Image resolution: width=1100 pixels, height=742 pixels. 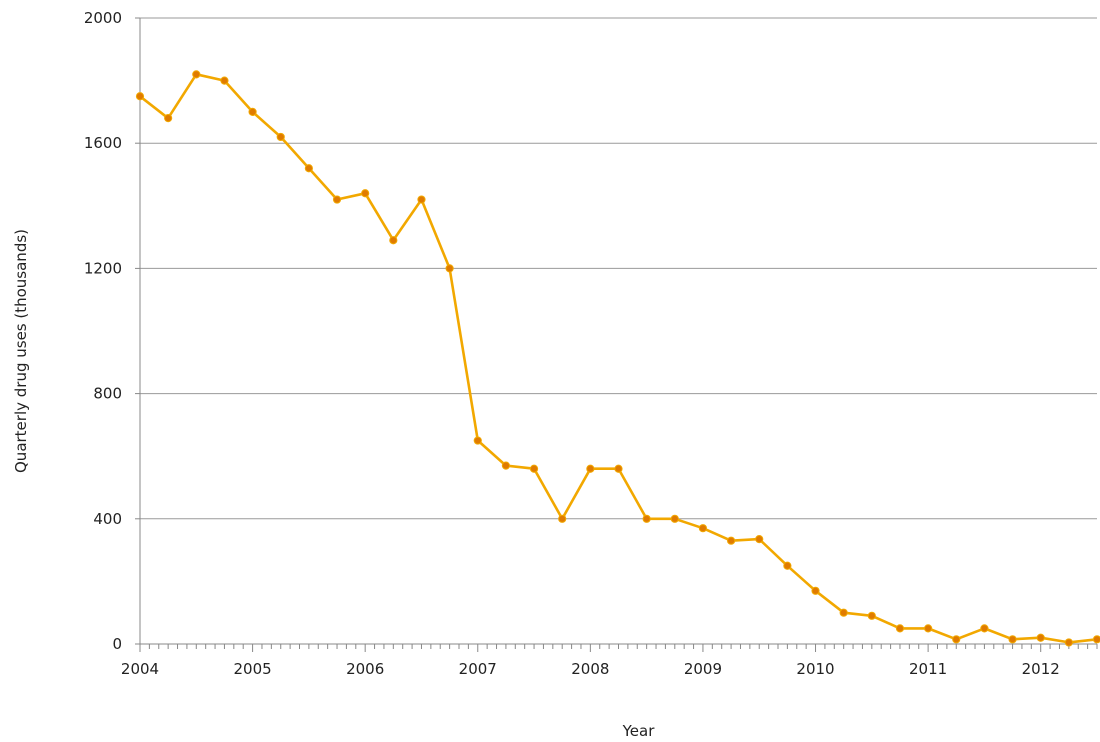 I want to click on x-tick-label: 2012, so click(x=1041, y=669).